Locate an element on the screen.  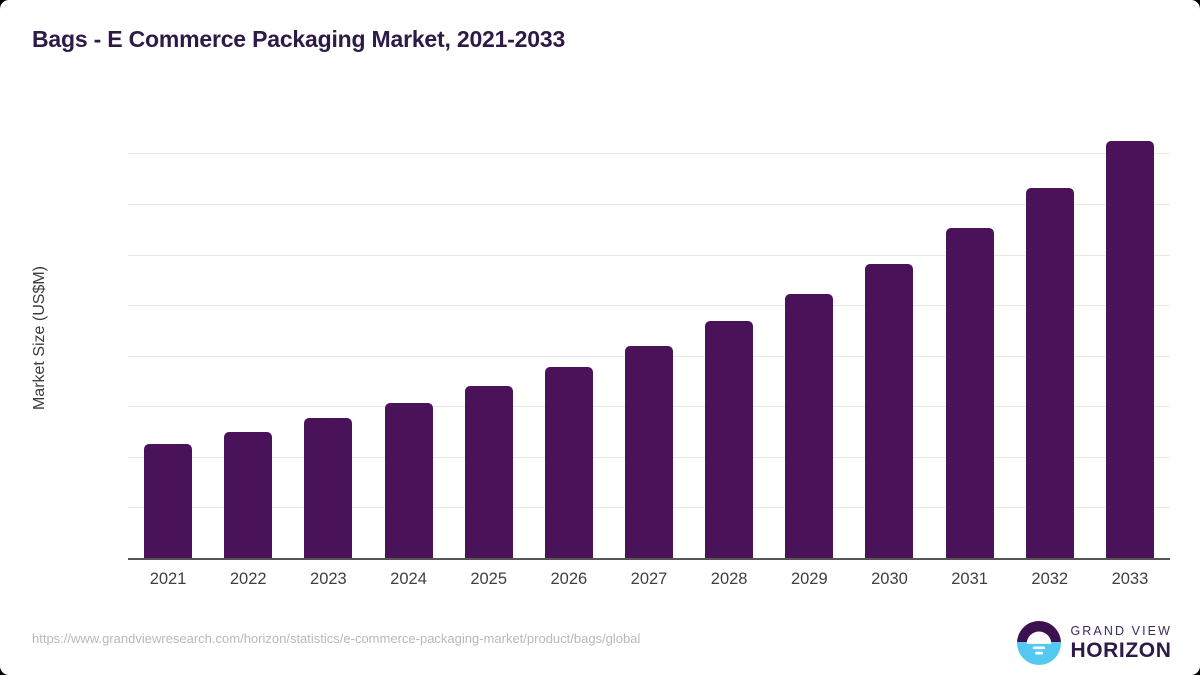
x-tick-label-2023: 2023 is located at coordinates (328, 579).